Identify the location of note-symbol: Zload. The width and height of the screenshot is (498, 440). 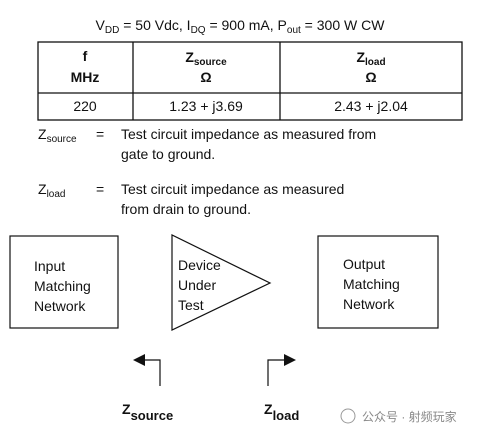
(51, 190).